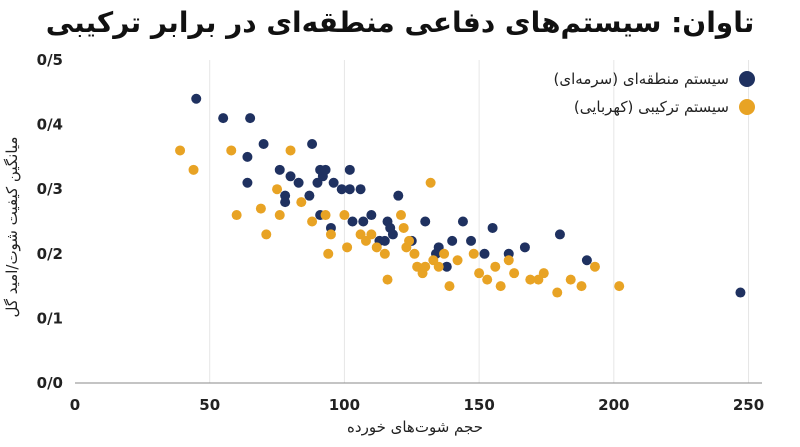 This screenshot has height=447, width=800. I want to click on x-tick-label: 100, so click(344, 405).